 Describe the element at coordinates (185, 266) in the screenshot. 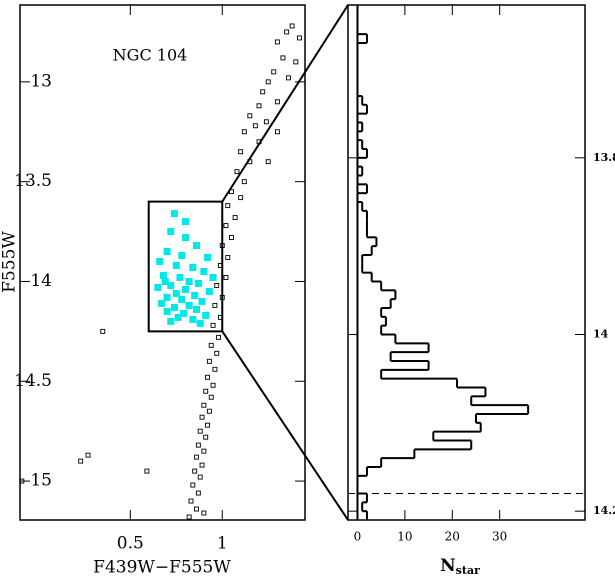

I see `selection-box` at that location.